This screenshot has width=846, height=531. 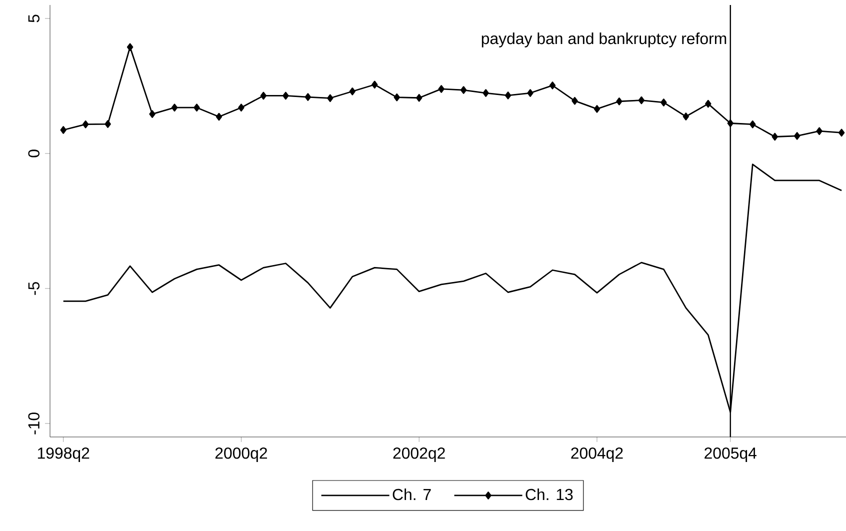 I want to click on y-tick-label: 5, so click(x=34, y=18).